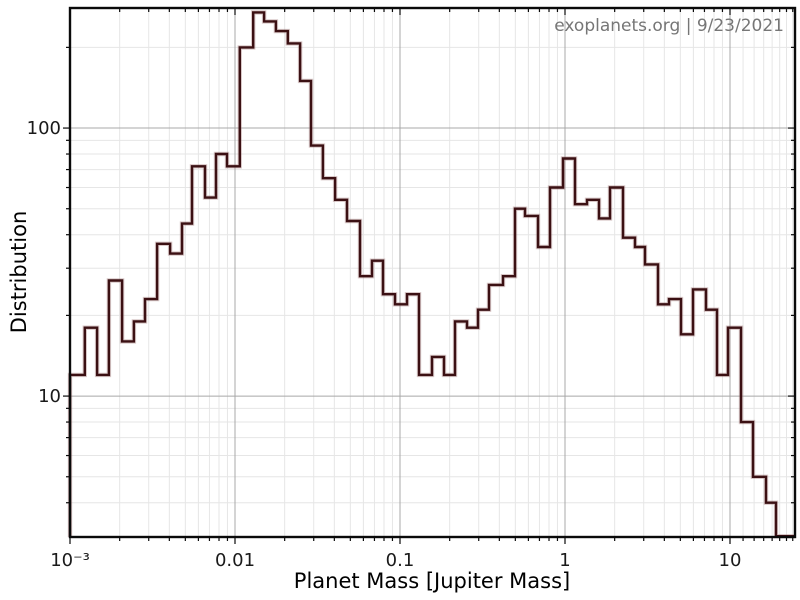 This screenshot has width=800, height=600. I want to click on x-tick-label: 0.1, so click(400, 560).